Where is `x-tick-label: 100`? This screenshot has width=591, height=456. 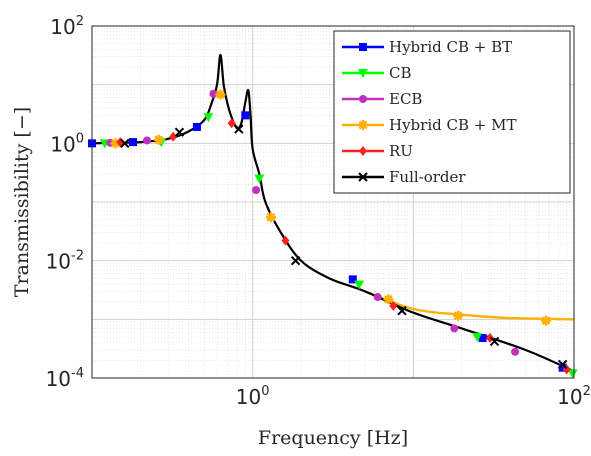 x-tick-label: 100 is located at coordinates (253, 396).